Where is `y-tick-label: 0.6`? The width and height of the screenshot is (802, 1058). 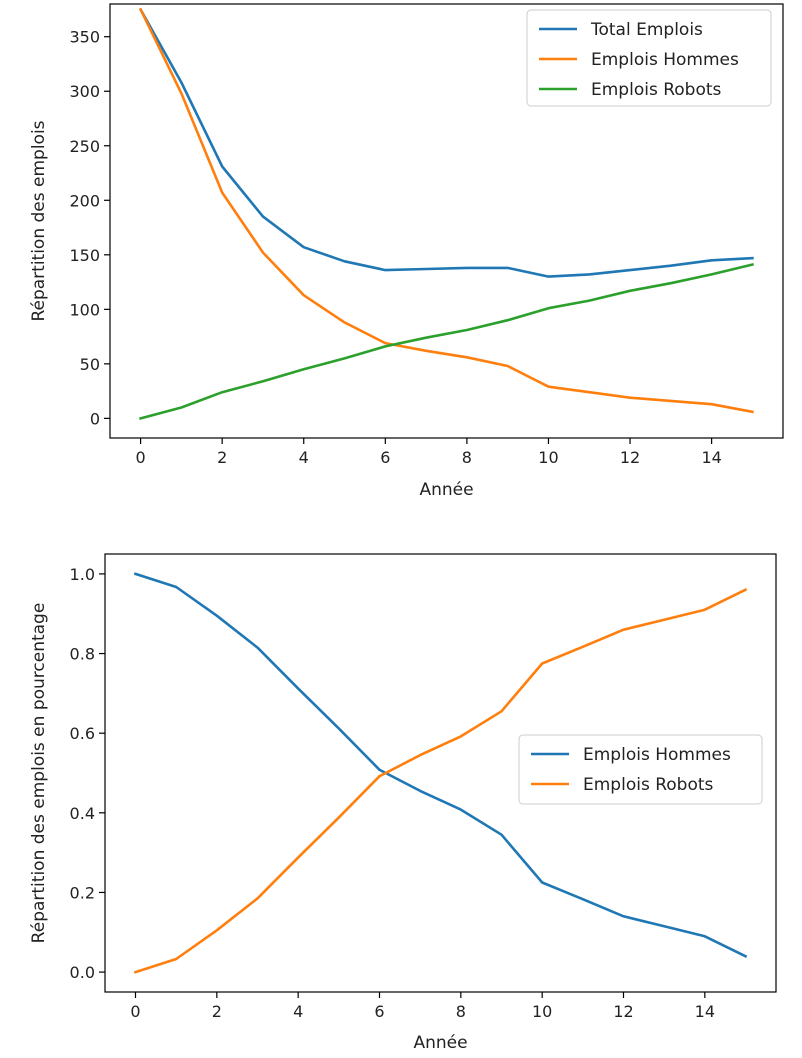
y-tick-label: 0.6 is located at coordinates (82, 733).